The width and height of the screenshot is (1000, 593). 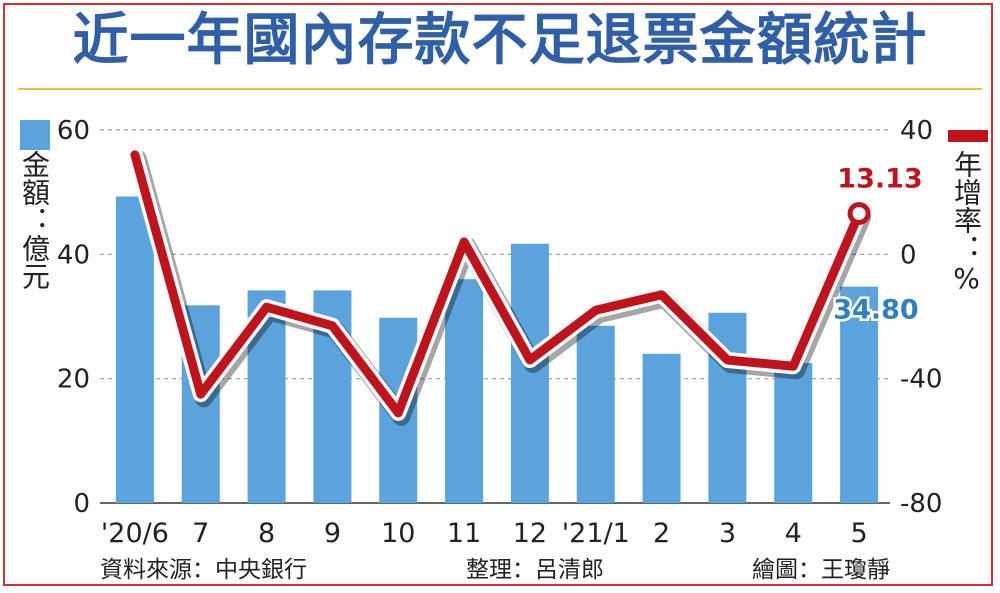 I want to click on left-tick-label: 60, so click(x=73, y=131).